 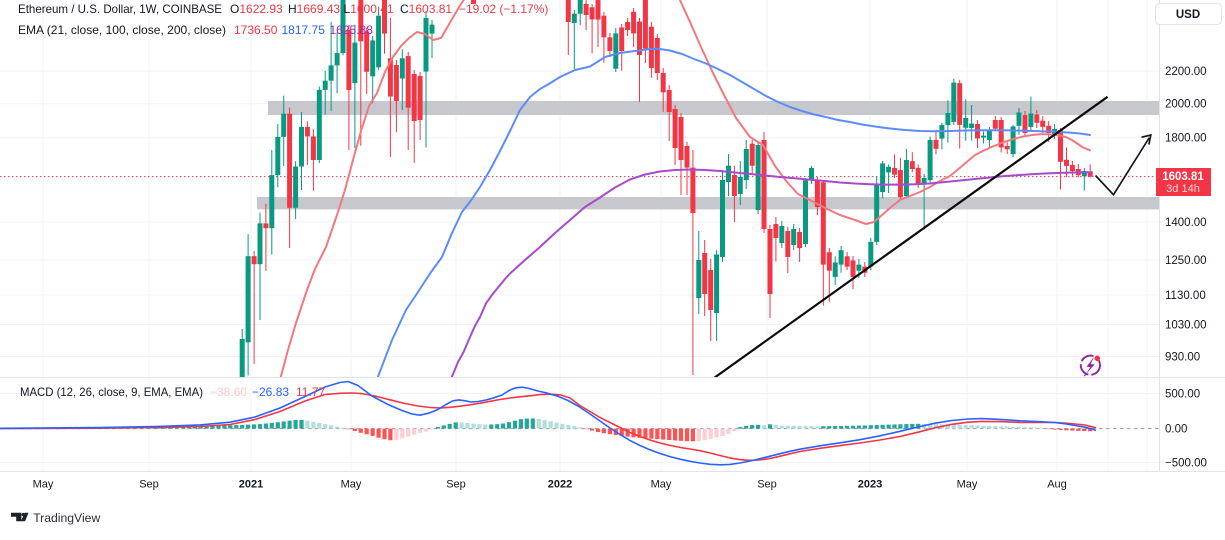 I want to click on svg-text: 1250.00, so click(x=1186, y=261).